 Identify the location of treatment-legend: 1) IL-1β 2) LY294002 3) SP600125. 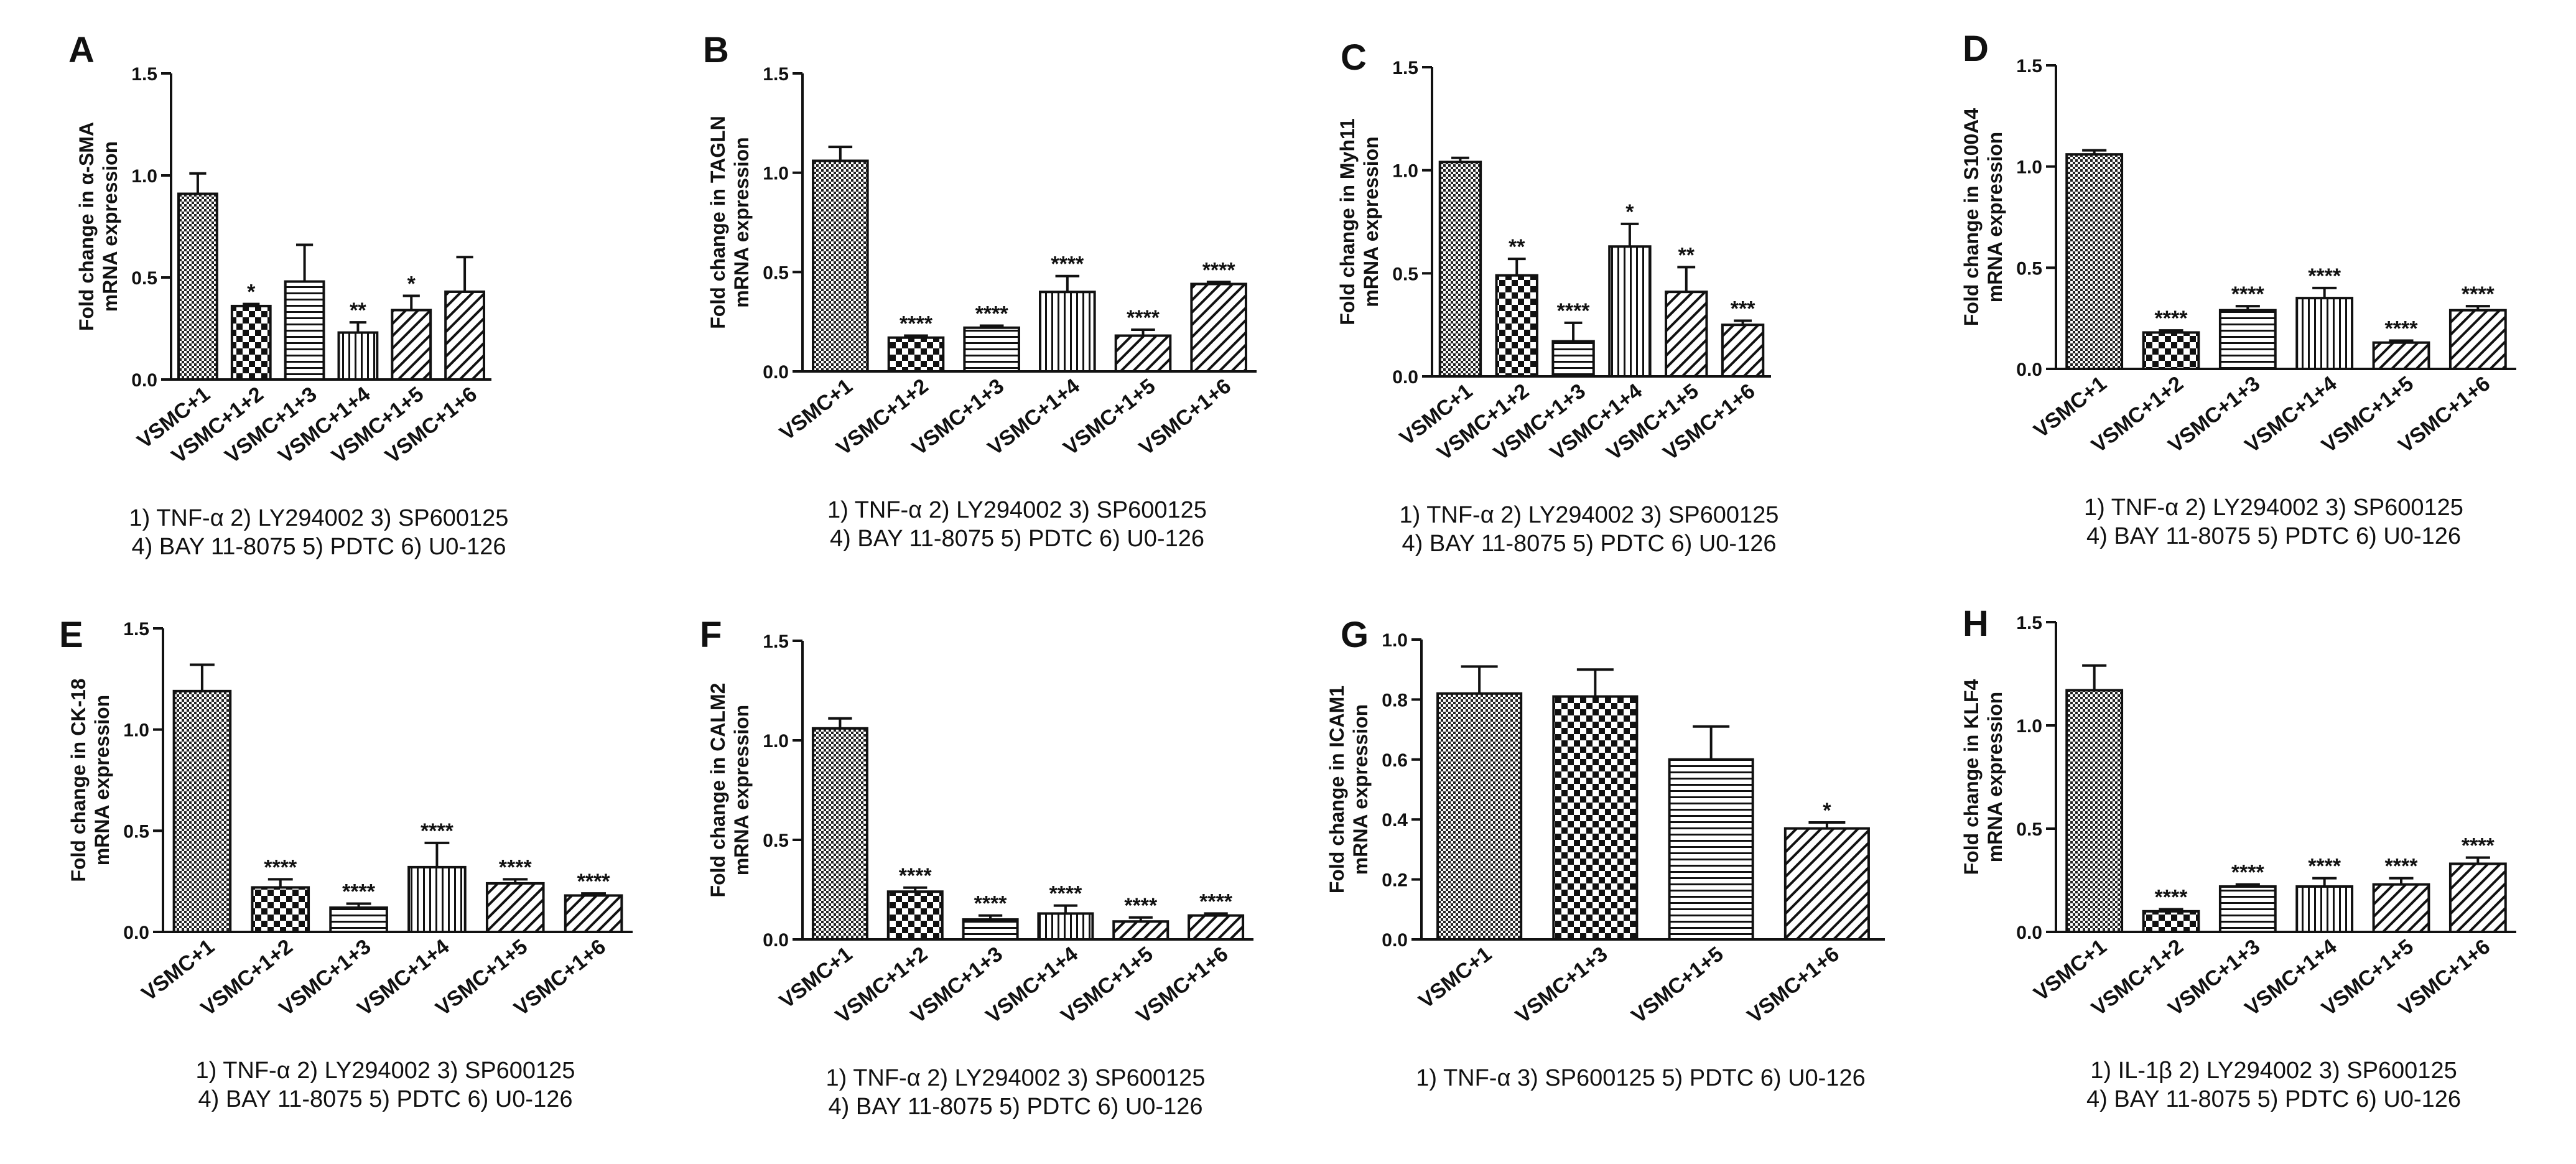
(2273, 1071).